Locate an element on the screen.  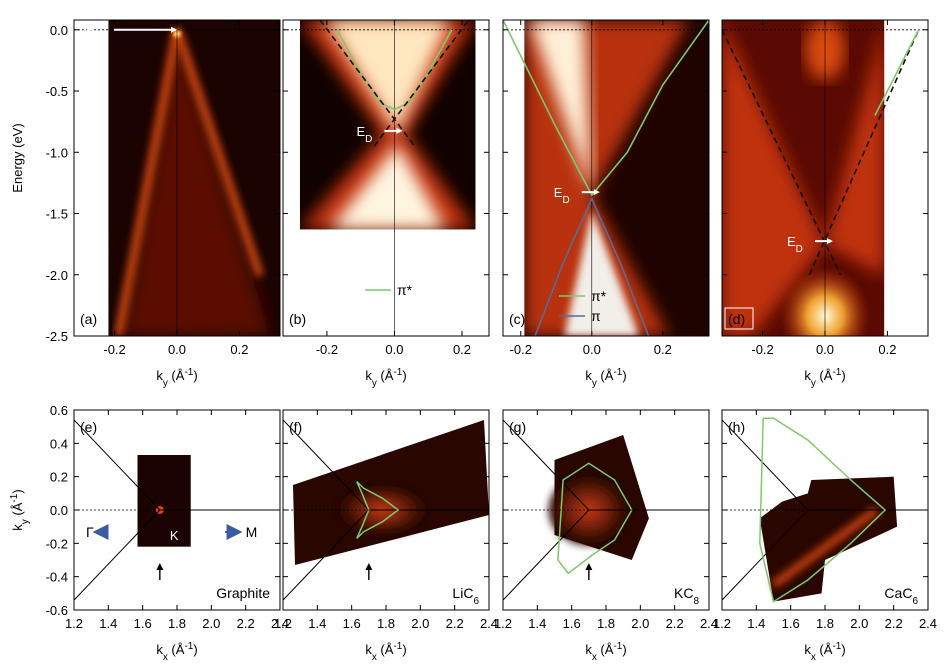
panel-h: 1.2 1.4 1.6 1.8 2.0 2.2 2.4 (h) CaC6 kx (Å-1) is located at coordinates (825, 536).